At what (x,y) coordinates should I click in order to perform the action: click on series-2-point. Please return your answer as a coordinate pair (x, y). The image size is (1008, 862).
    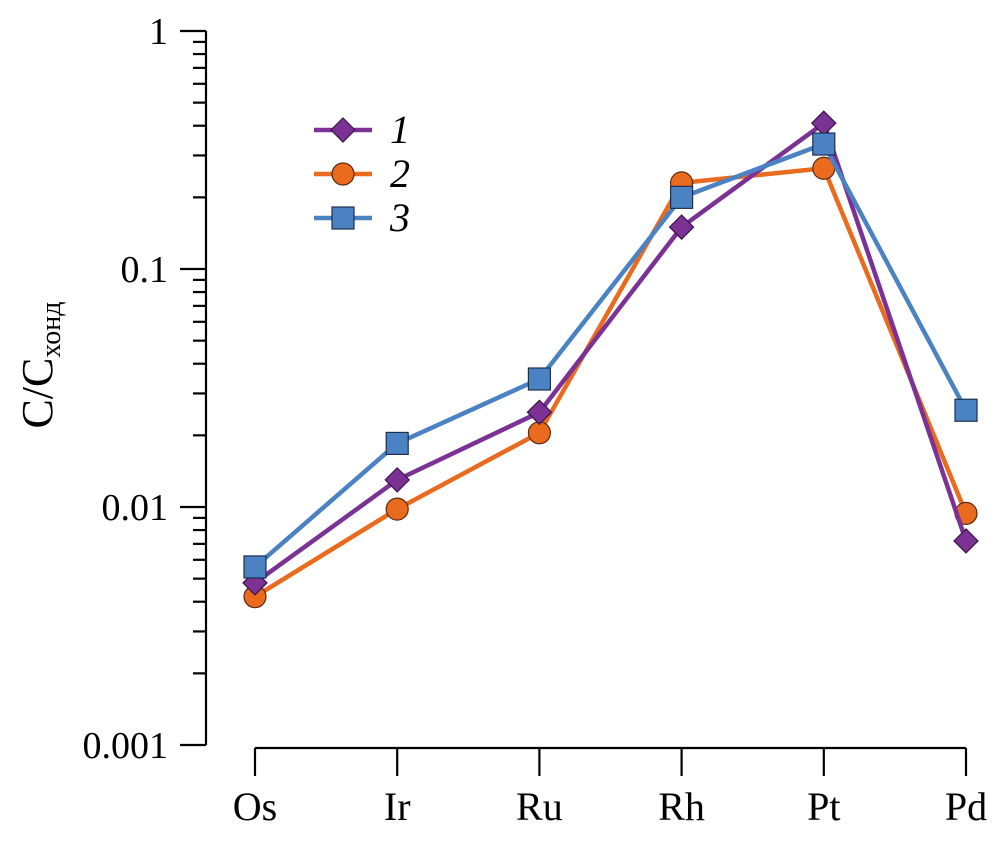
    Looking at the image, I should click on (397, 509).